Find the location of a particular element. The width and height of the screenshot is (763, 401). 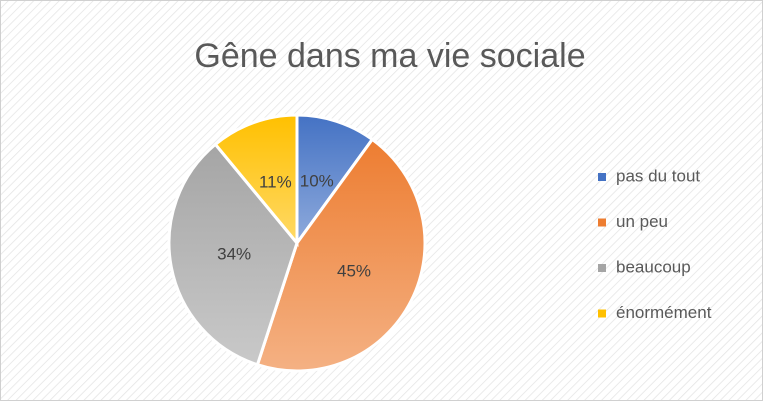

data-label: 11% is located at coordinates (275, 181).